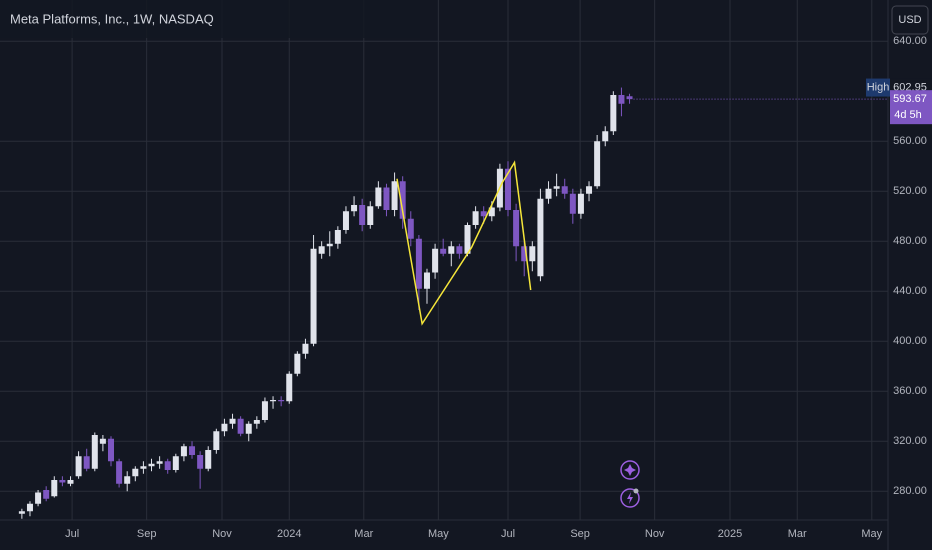  I want to click on y-tick-label: 400.00, so click(910, 341).